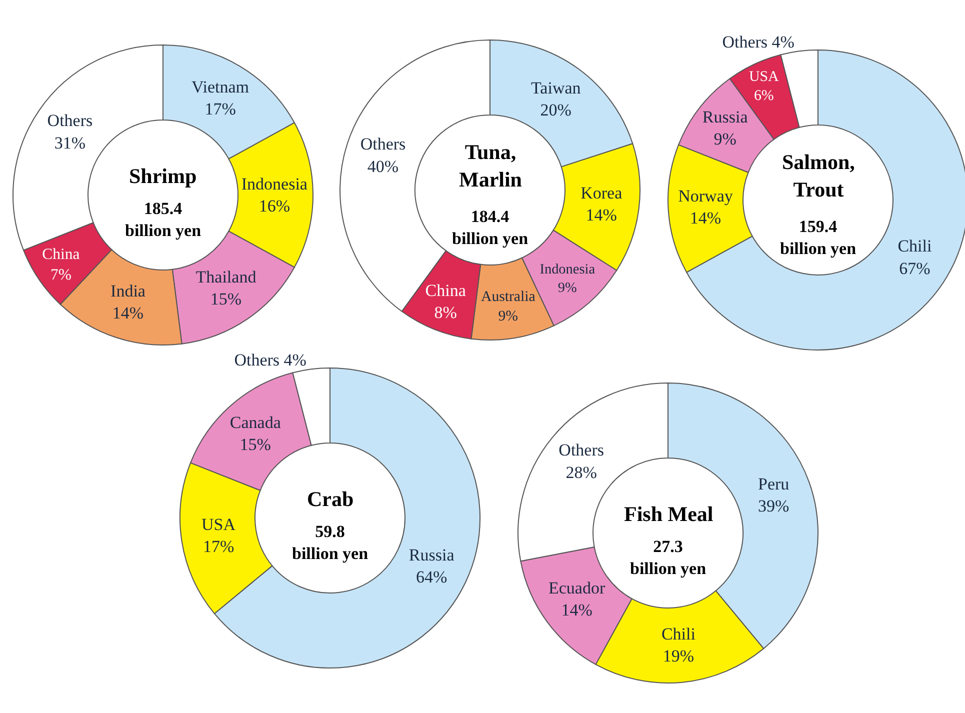 This screenshot has height=713, width=965. I want to click on data-label: 31%, so click(70, 142).